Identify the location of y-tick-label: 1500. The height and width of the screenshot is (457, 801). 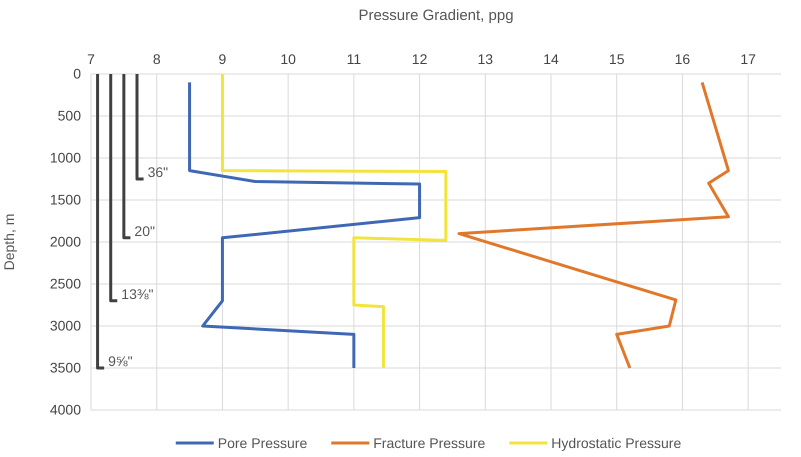
(66, 199).